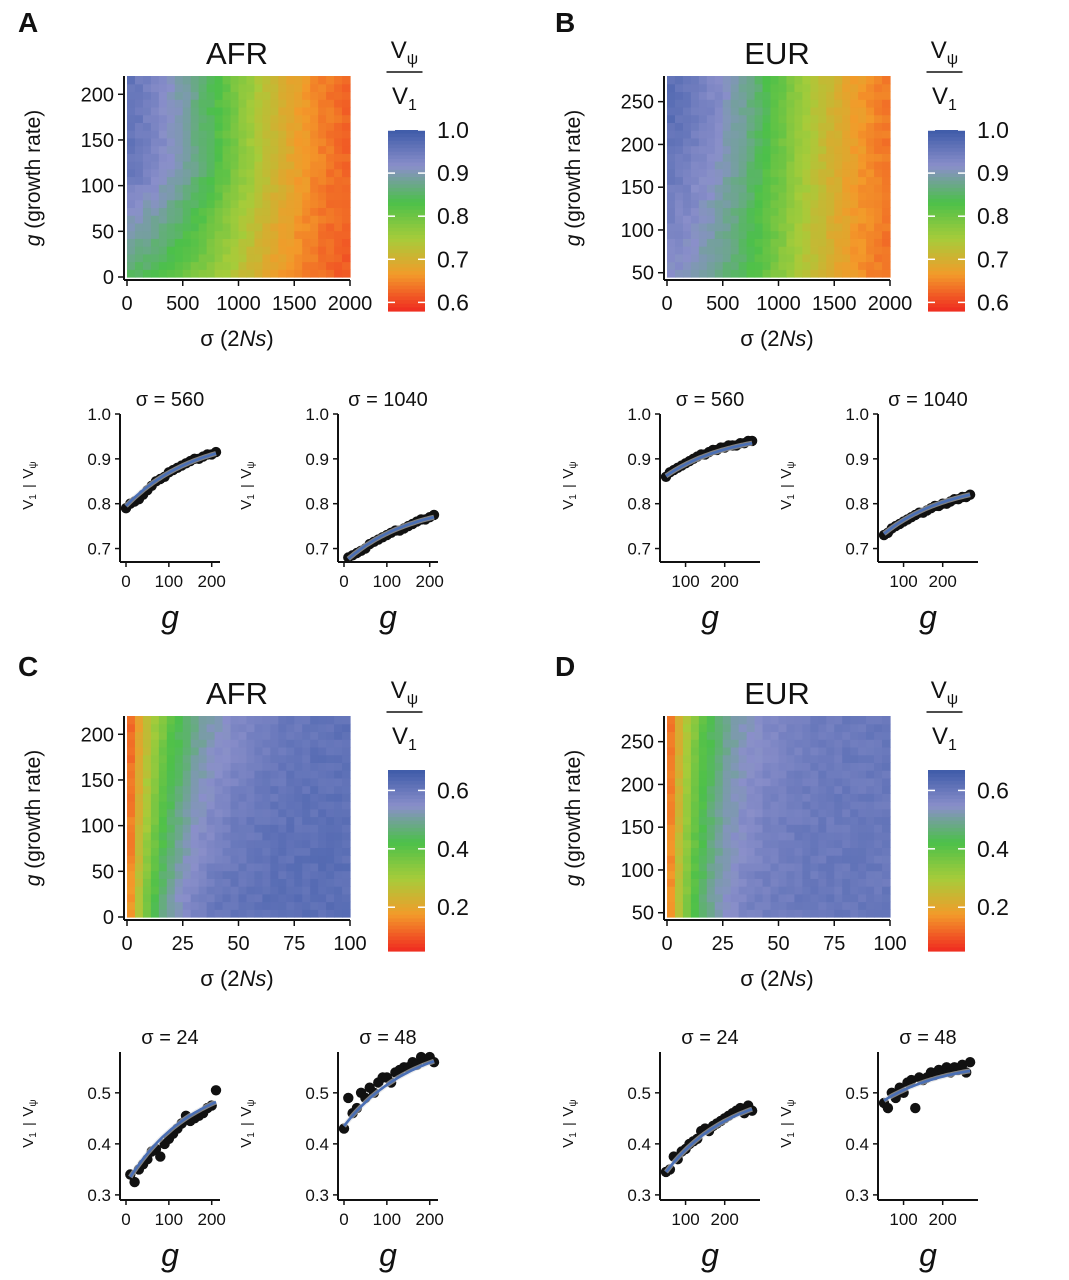  What do you see at coordinates (103, 232) in the screenshot?
I see `y-tick-label: 50` at bounding box center [103, 232].